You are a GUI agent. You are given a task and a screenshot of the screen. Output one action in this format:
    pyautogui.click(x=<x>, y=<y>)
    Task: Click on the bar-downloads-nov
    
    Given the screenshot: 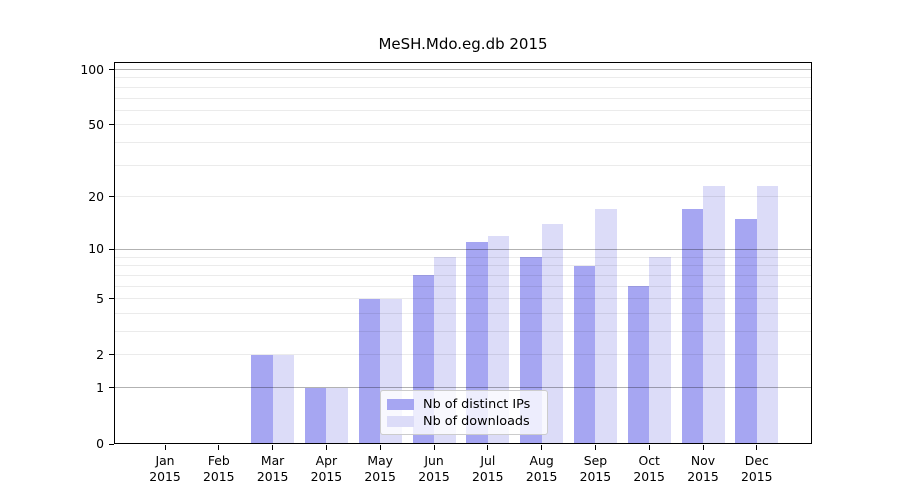 What is the action you would take?
    pyautogui.click(x=714, y=315)
    